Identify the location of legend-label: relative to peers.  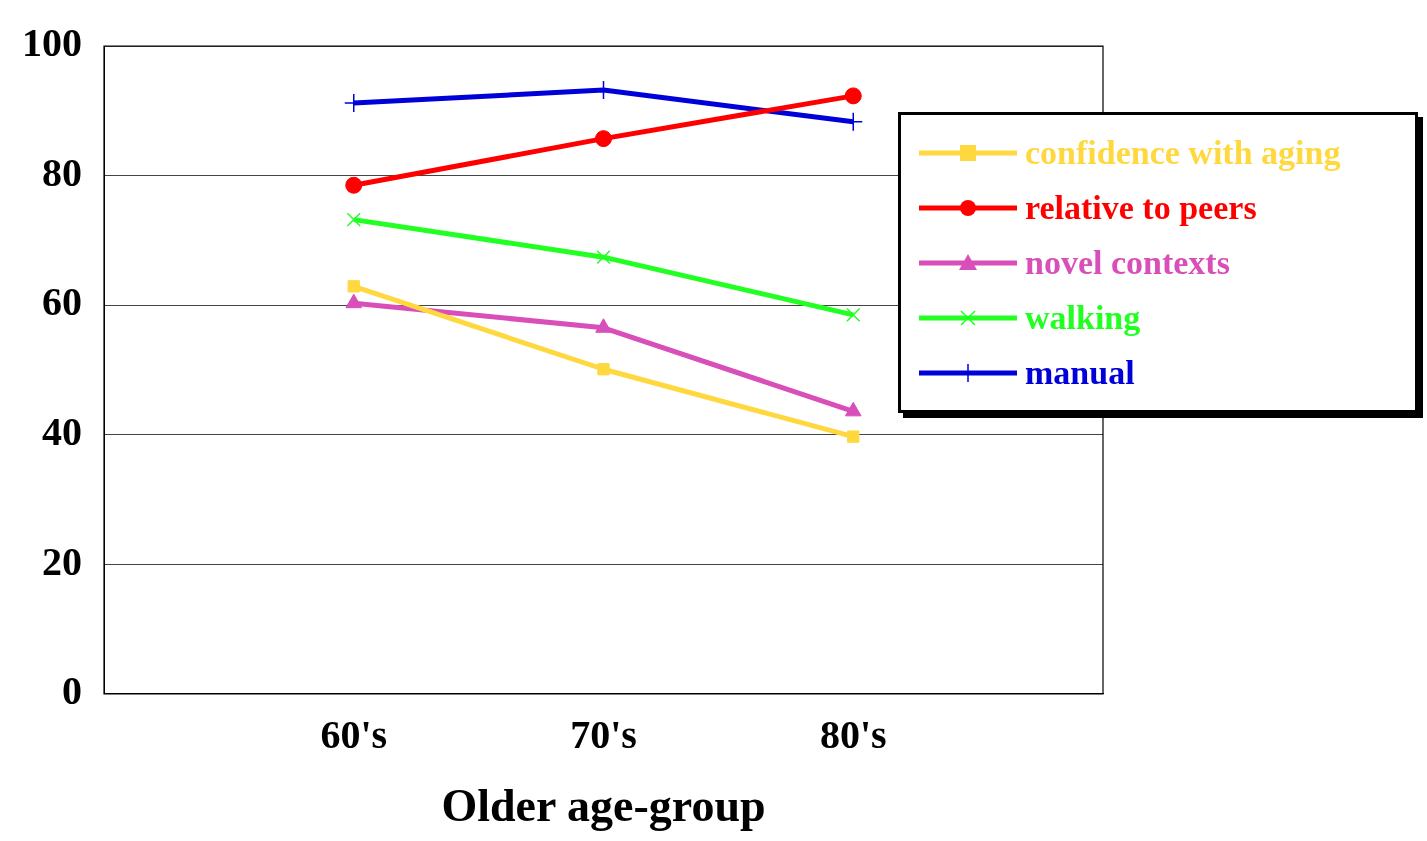
(1141, 207).